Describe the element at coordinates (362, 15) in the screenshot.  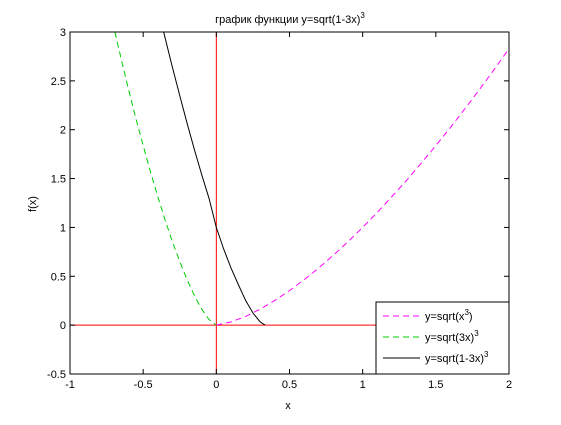
I see `chart-title-superscript: 3` at that location.